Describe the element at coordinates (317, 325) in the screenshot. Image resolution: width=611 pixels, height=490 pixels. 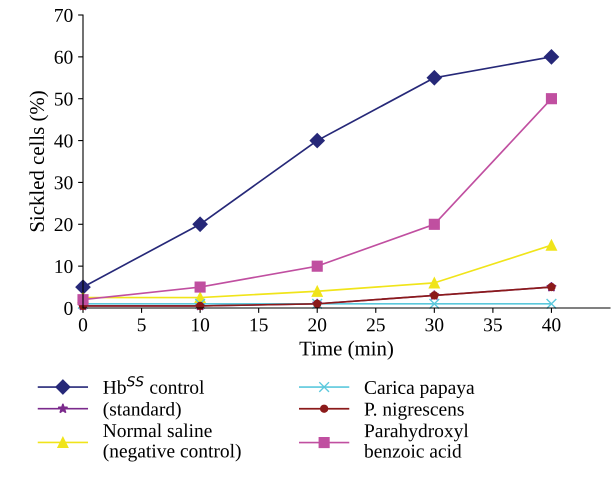
I see `x-tick-label: 20` at that location.